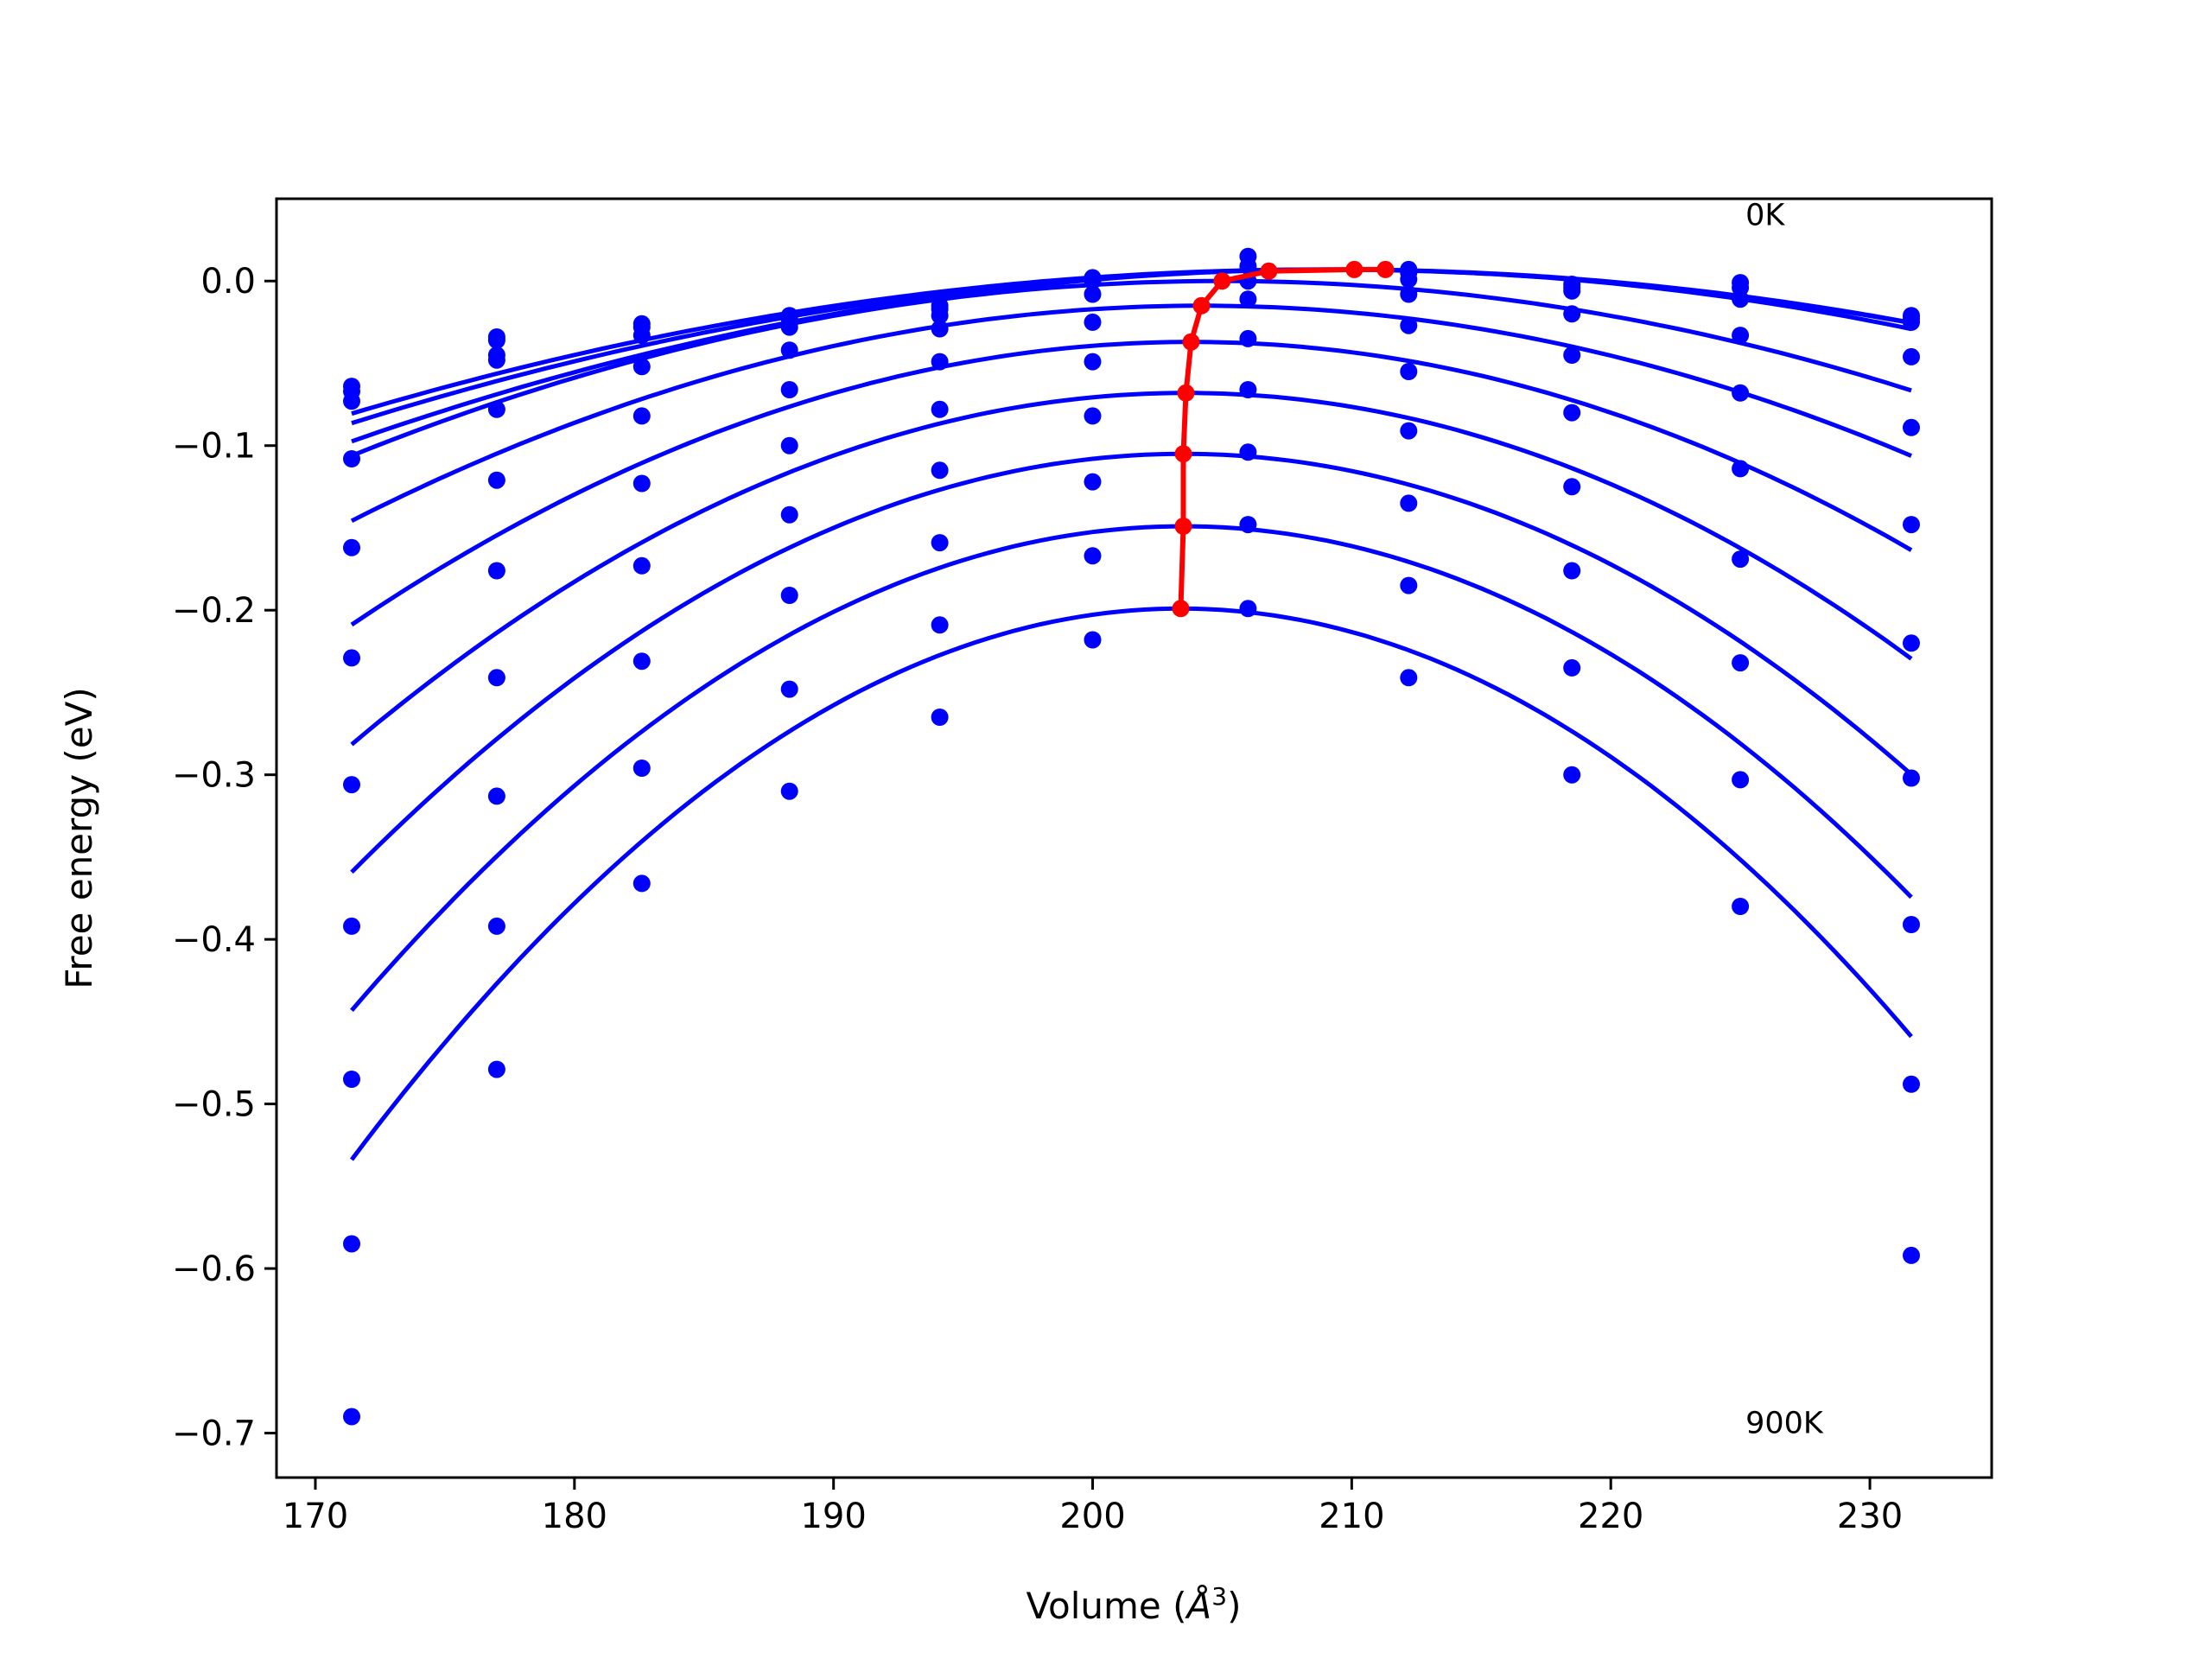 The width and height of the screenshot is (2212, 1659). I want to click on x-axis-label: Volume (Å3), so click(1134, 1604).